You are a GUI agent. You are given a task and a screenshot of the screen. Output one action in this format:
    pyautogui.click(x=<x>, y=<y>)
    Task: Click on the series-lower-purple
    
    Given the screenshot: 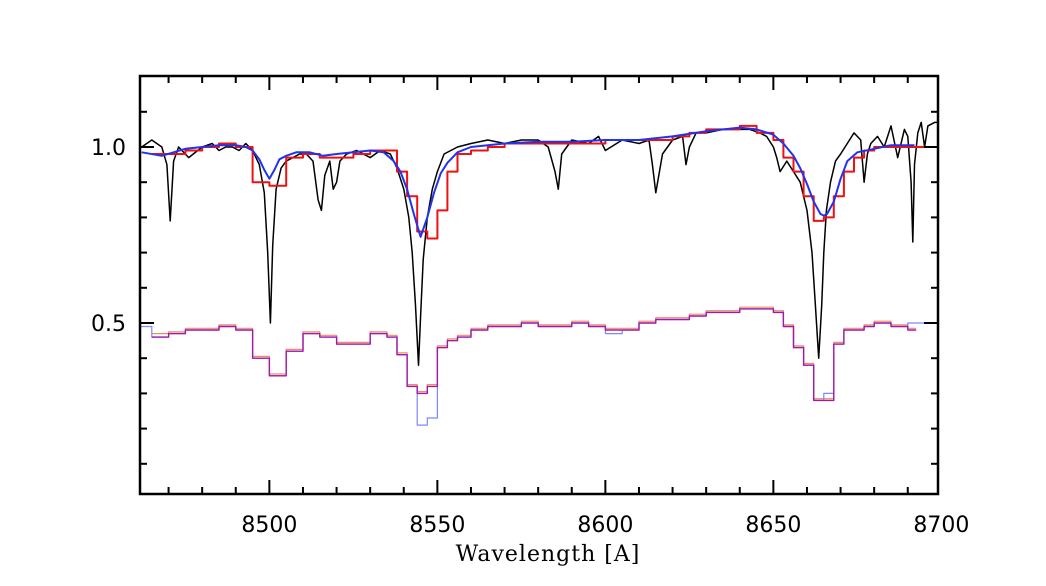 What is the action you would take?
    pyautogui.click(x=534, y=355)
    